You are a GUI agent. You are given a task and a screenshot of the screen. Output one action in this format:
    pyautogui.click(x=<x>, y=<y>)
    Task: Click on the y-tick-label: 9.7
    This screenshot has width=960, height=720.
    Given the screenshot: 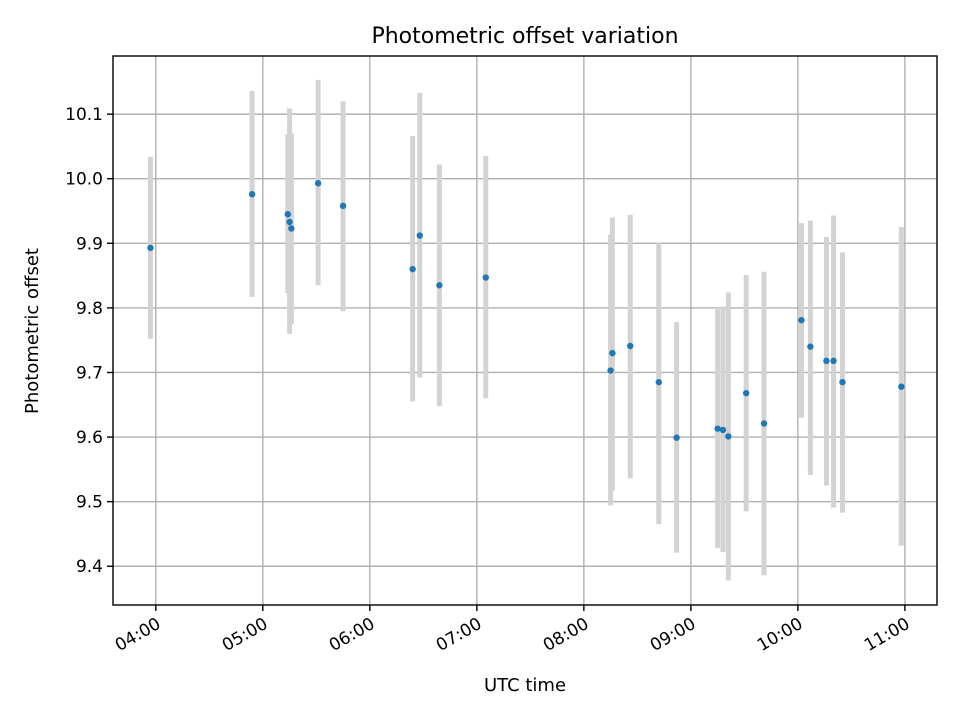 What is the action you would take?
    pyautogui.click(x=89, y=373)
    